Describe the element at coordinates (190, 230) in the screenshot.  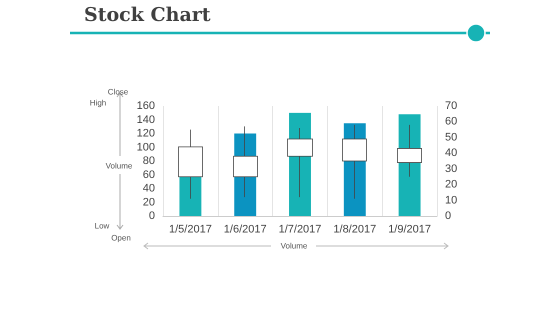
I see `x-tick-label: 1/5/2017` at that location.